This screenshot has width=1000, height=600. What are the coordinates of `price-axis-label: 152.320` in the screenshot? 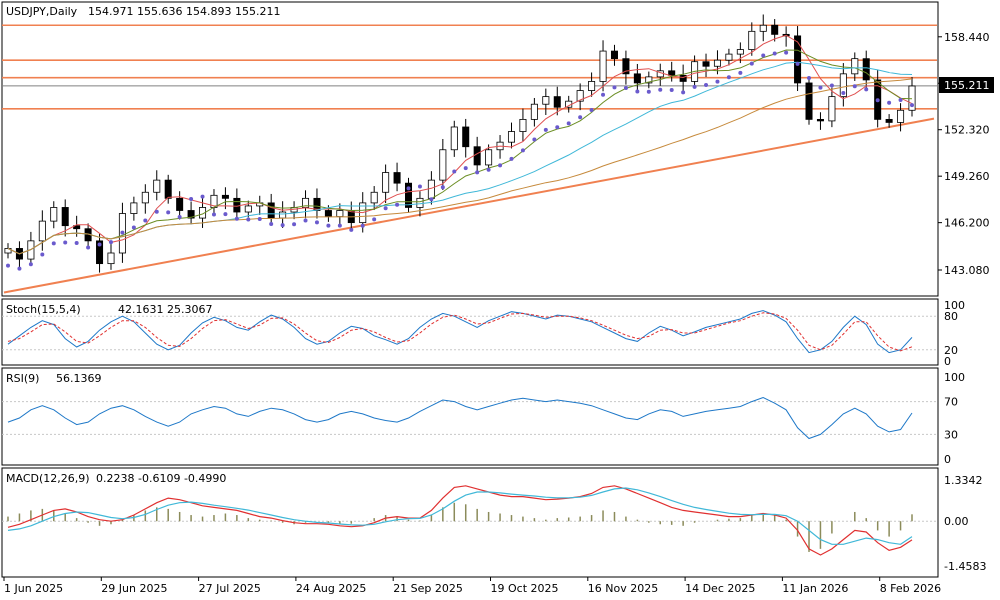 It's located at (967, 130).